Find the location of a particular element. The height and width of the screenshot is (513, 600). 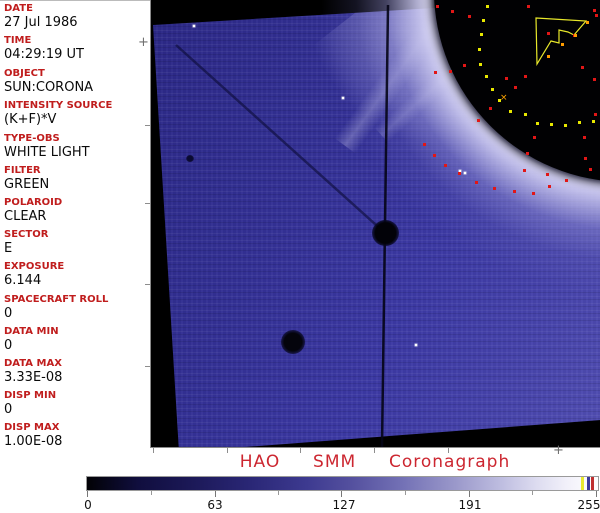

meta-label: DATE is located at coordinates (18, 8).